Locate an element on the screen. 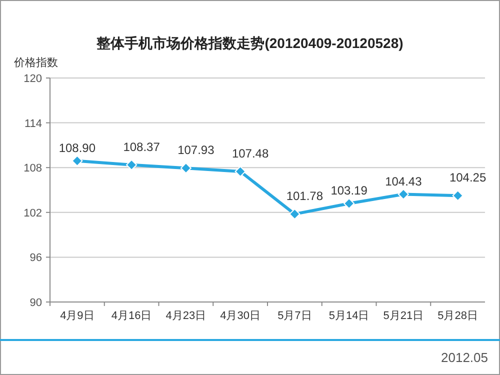 The image size is (500, 375). x-tick-label: 5月21日 is located at coordinates (403, 316).